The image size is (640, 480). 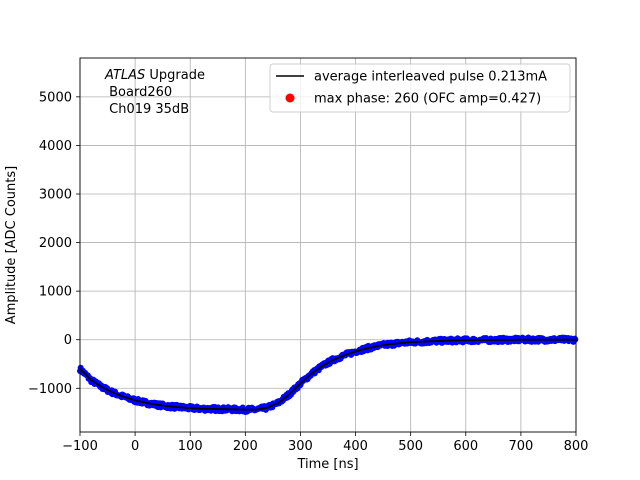 What do you see at coordinates (327, 464) in the screenshot?
I see `x-axis-label: Time [ns]` at bounding box center [327, 464].